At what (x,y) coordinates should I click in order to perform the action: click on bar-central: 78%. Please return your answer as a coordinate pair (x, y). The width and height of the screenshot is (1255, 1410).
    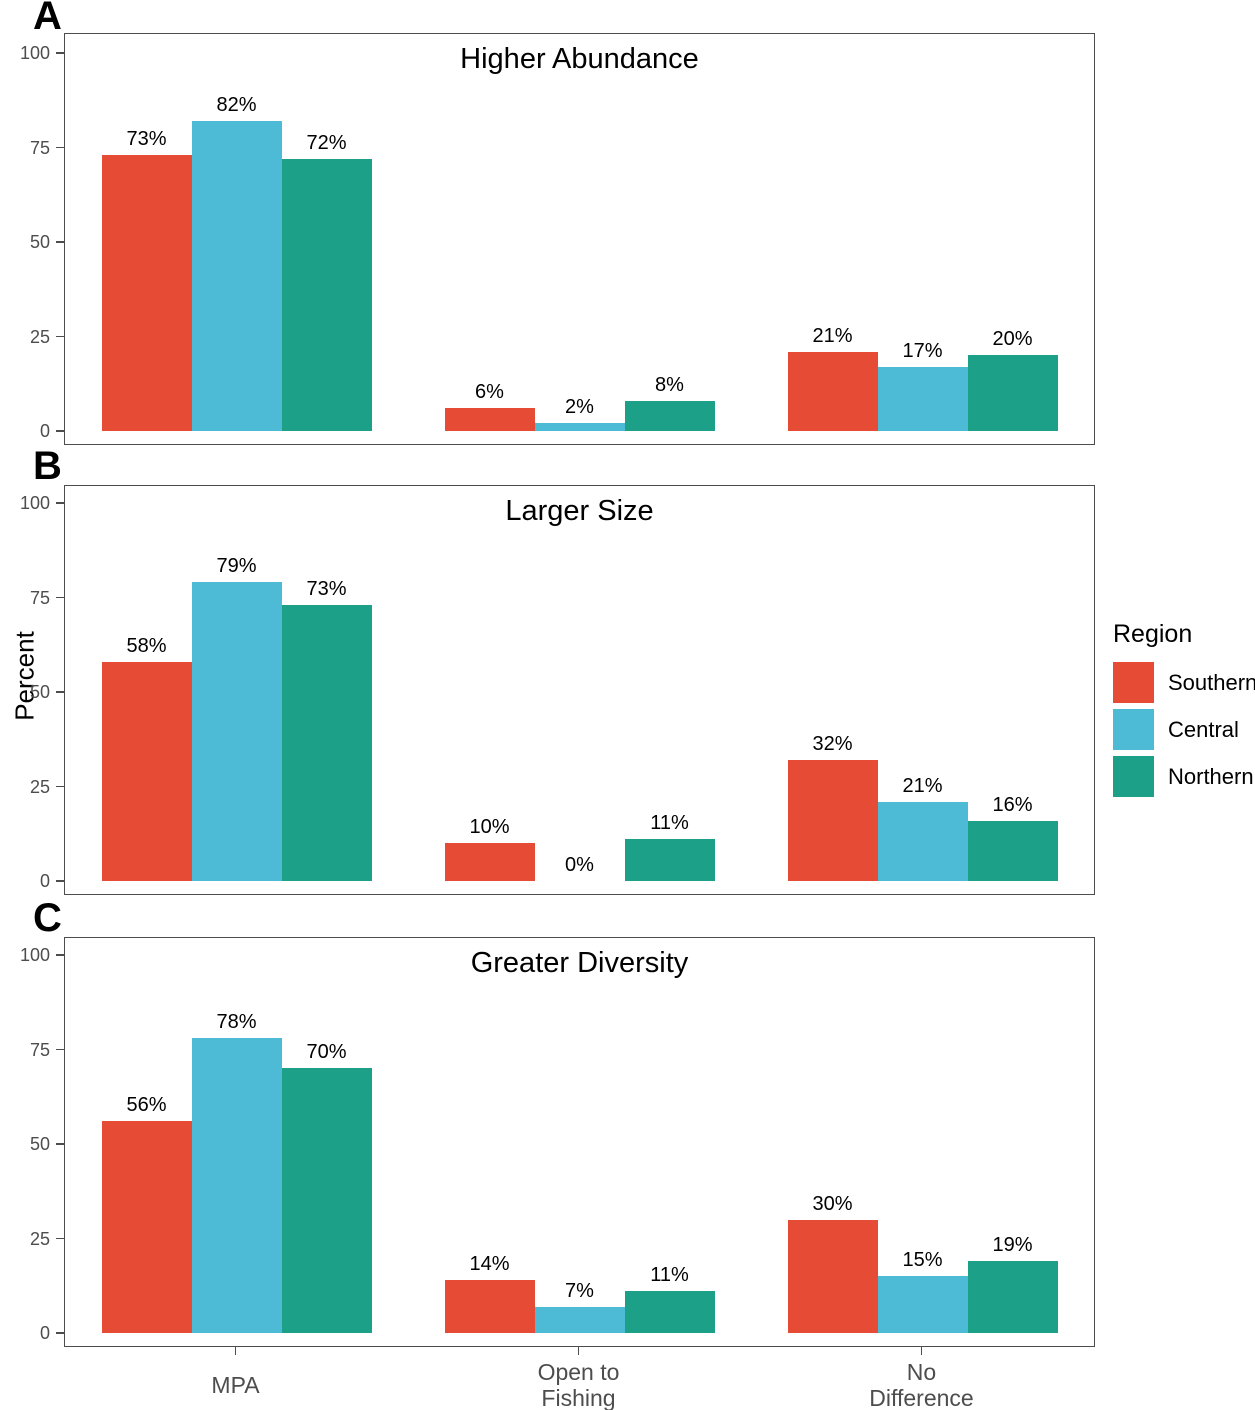
    Looking at the image, I should click on (236, 1144).